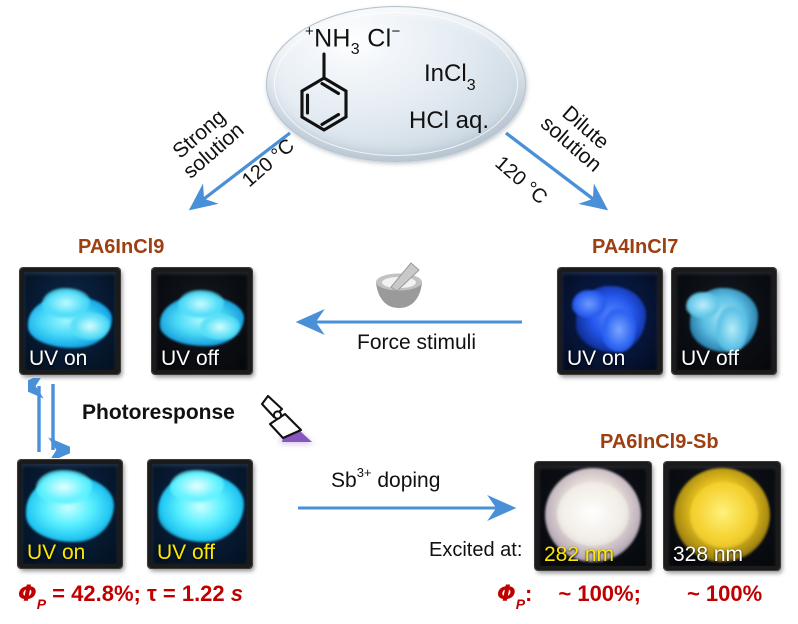 Image resolution: width=798 pixels, height=624 pixels. I want to click on pa6incl9-photoresponse-uv-off: UV off, so click(200, 514).